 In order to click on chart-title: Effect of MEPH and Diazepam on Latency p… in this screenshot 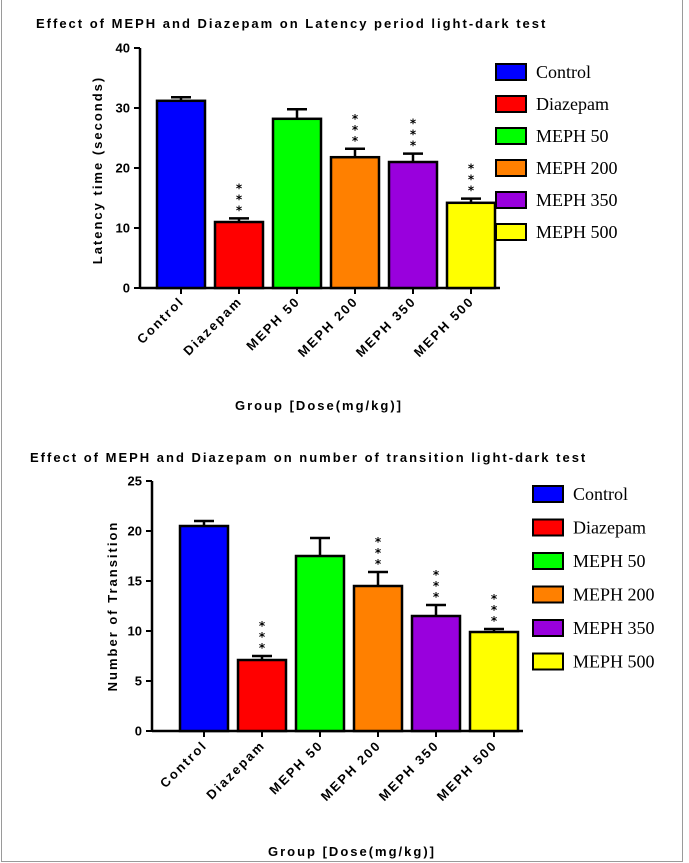, I will do `click(291, 23)`.